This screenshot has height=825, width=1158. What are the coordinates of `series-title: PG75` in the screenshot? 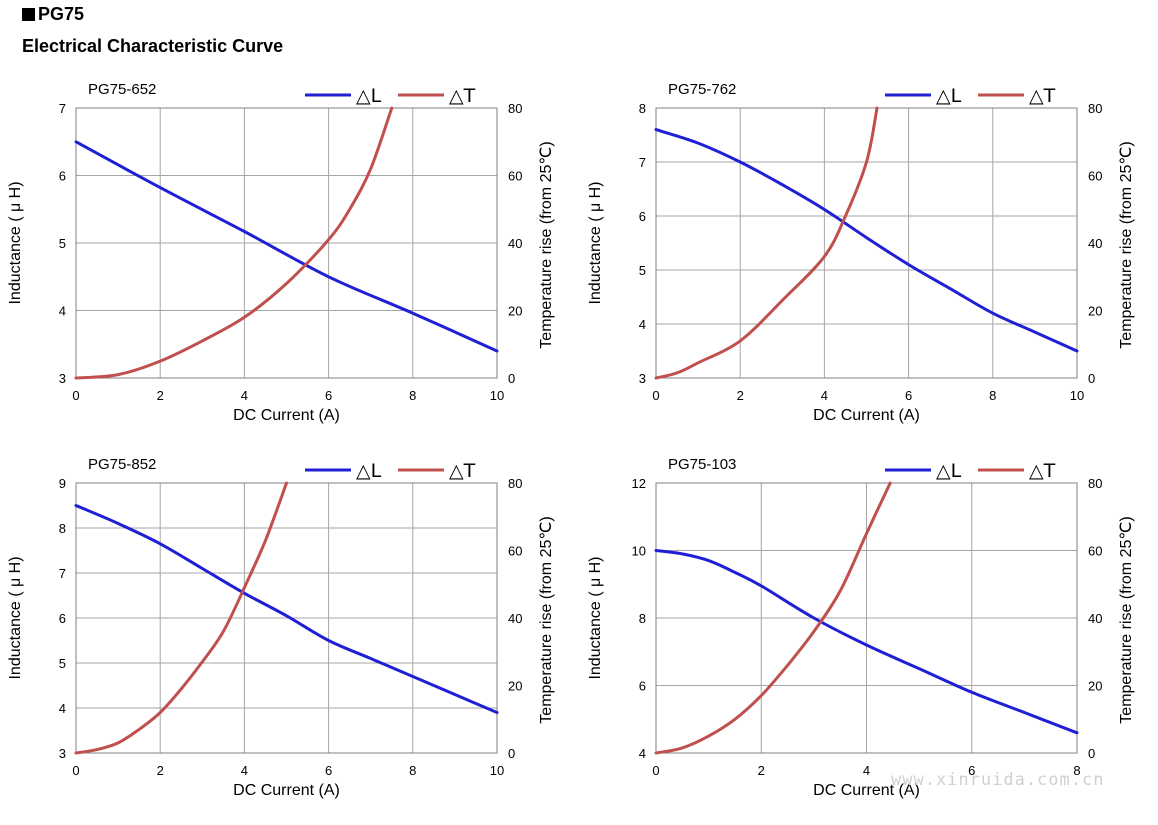 It's located at (53, 14).